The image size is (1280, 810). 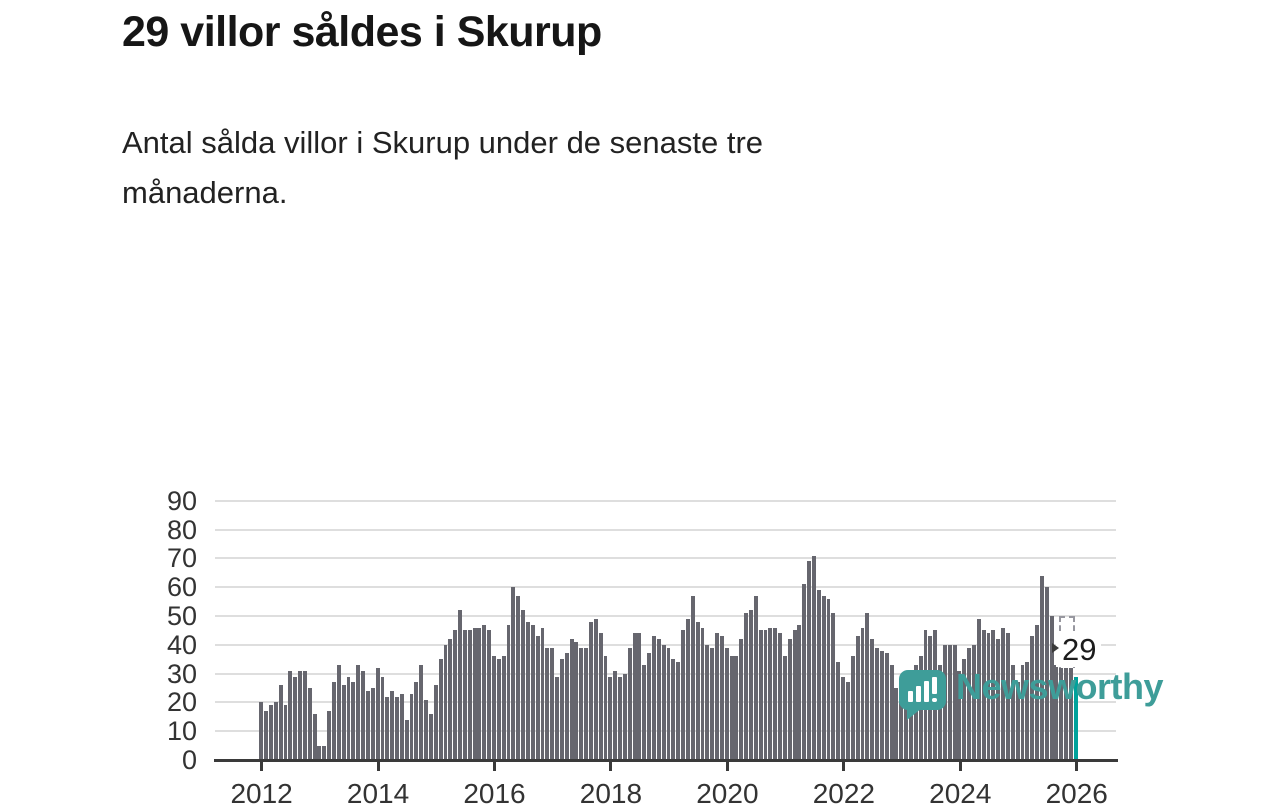 I want to click on last-value-label: 29, so click(x=1079, y=649).